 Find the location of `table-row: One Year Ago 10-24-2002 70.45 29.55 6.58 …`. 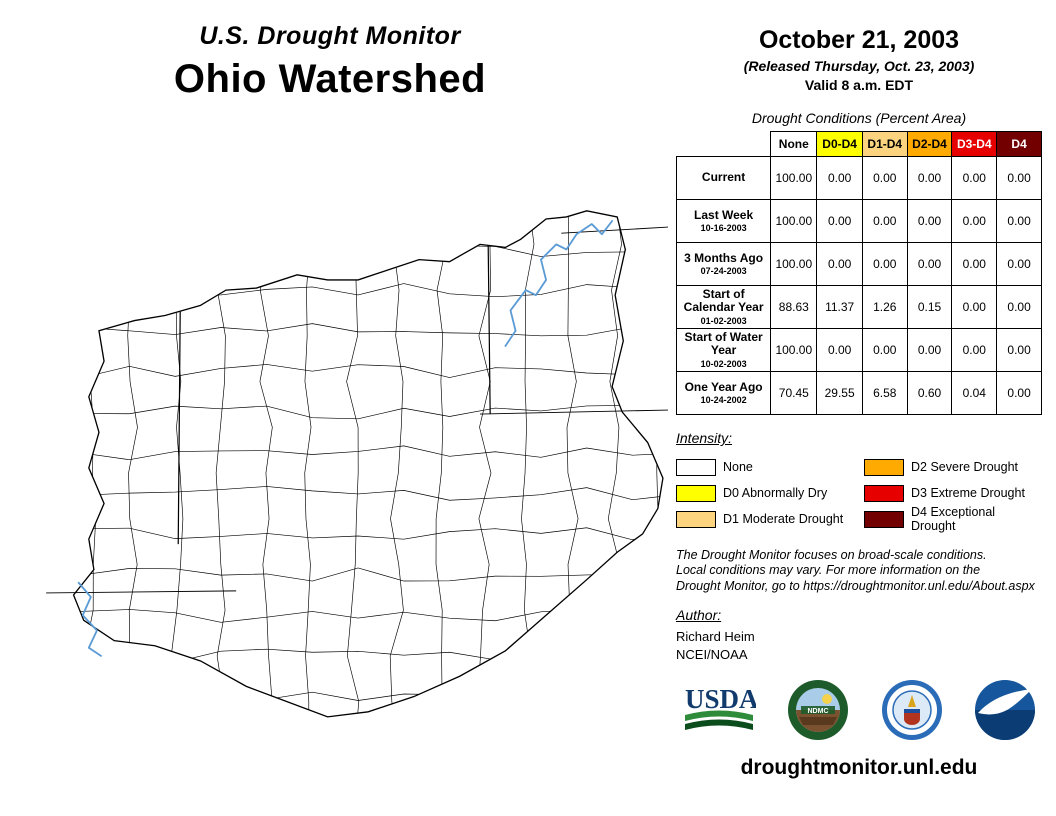

table-row: One Year Ago 10-24-2002 70.45 29.55 6.58 … is located at coordinates (858, 393).